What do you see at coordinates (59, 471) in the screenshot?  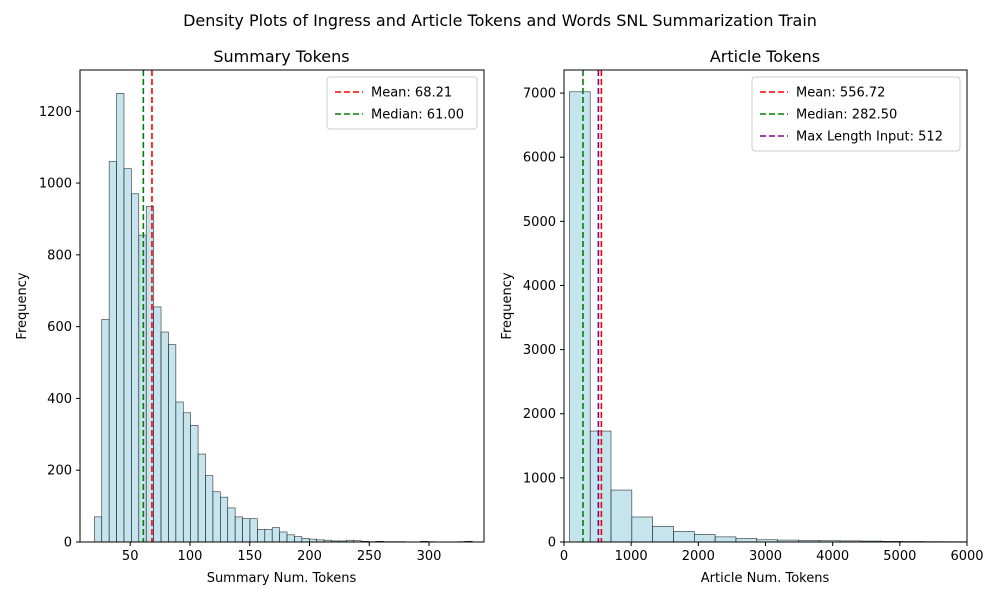 I see `y-tick-label: 200` at bounding box center [59, 471].